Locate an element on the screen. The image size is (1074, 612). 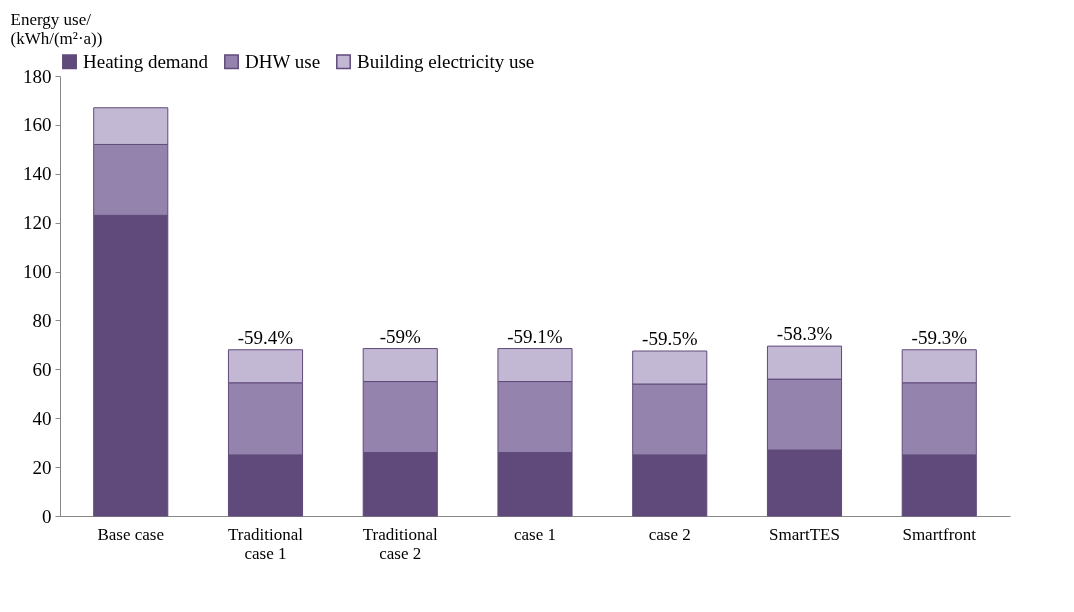
y-tick-label: 140 is located at coordinates (37, 174).